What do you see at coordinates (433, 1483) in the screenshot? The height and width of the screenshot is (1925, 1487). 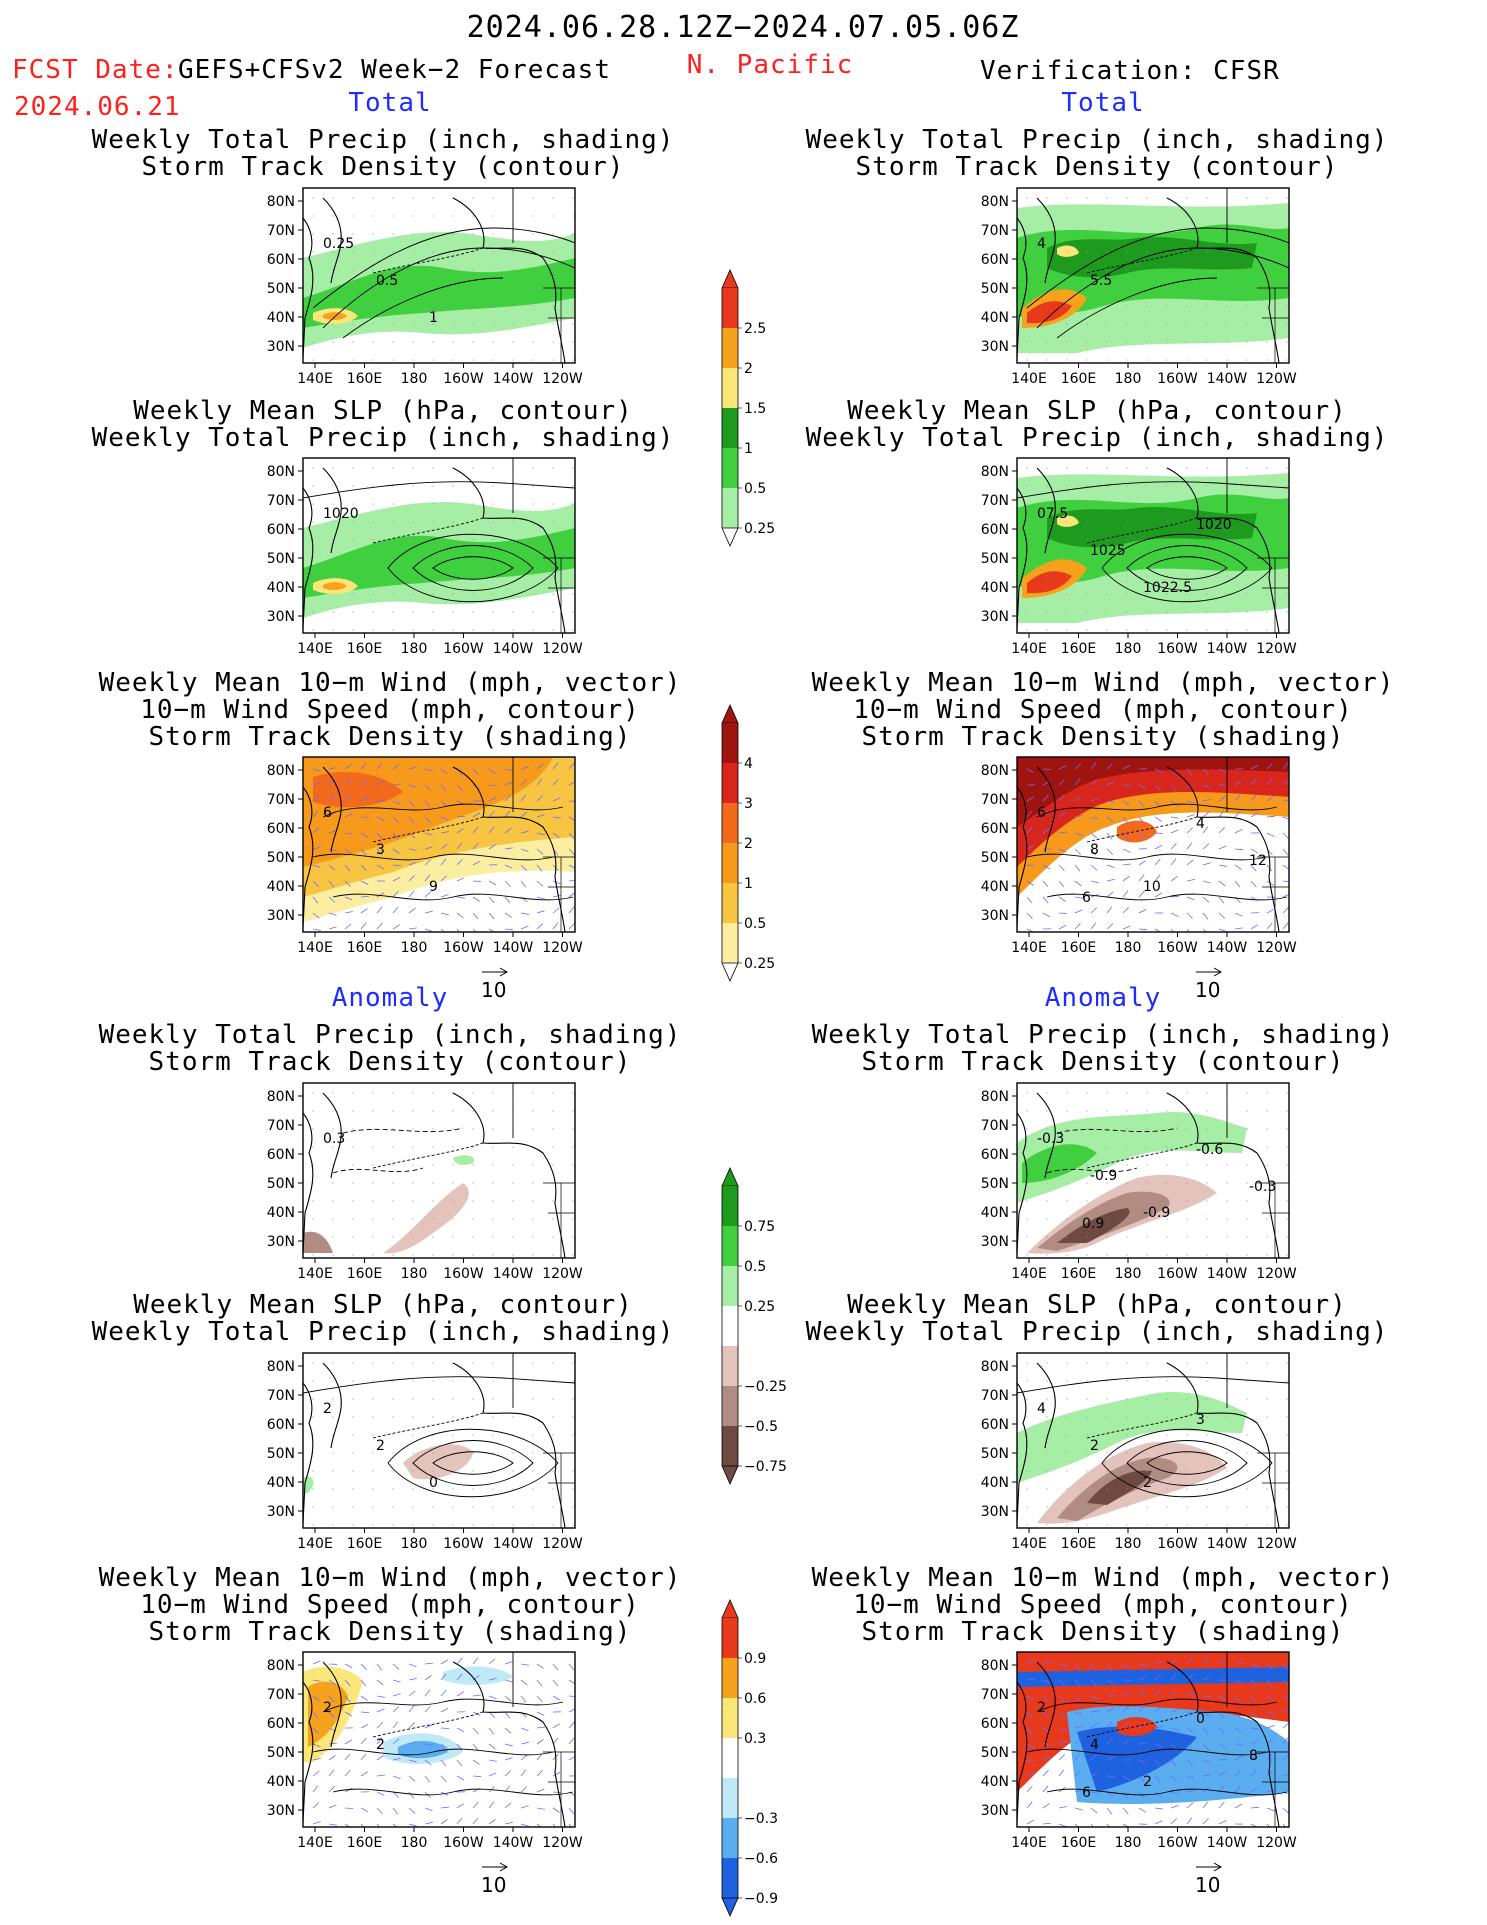 I see `contour-label: 0` at bounding box center [433, 1483].